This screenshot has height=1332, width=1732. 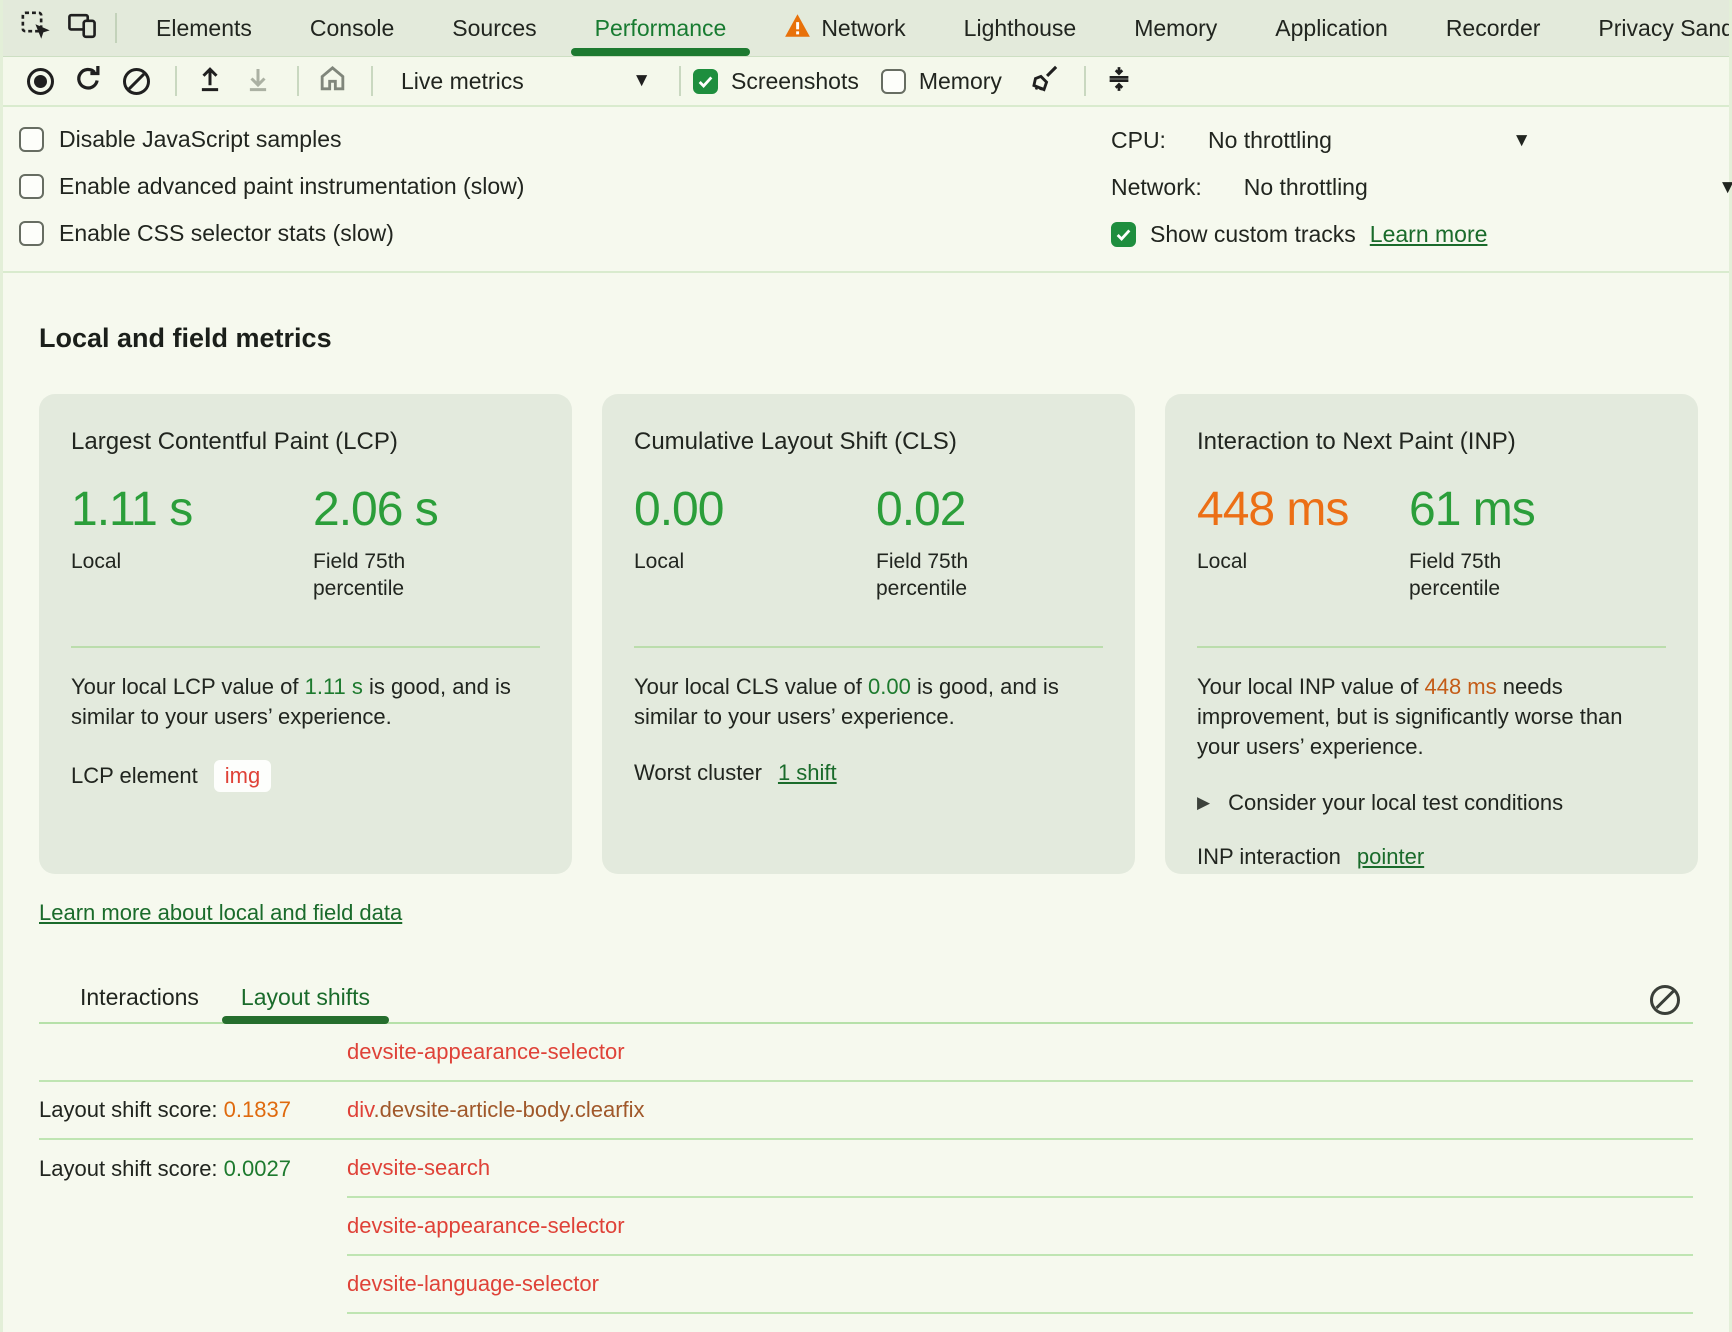 What do you see at coordinates (31, 233) in the screenshot?
I see `css-selector-stats-checkbox` at bounding box center [31, 233].